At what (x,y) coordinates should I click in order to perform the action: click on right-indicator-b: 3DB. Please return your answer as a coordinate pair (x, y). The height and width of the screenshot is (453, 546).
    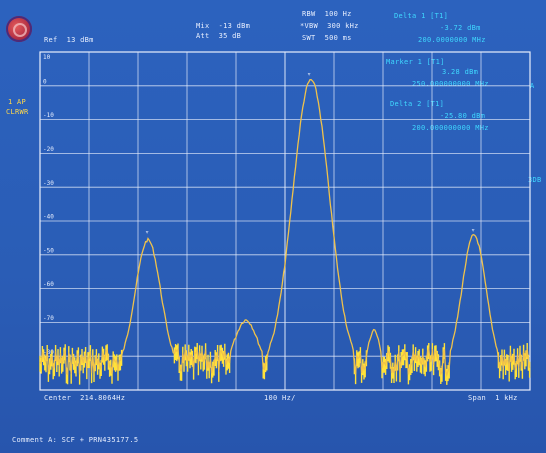
    Looking at the image, I should click on (535, 180).